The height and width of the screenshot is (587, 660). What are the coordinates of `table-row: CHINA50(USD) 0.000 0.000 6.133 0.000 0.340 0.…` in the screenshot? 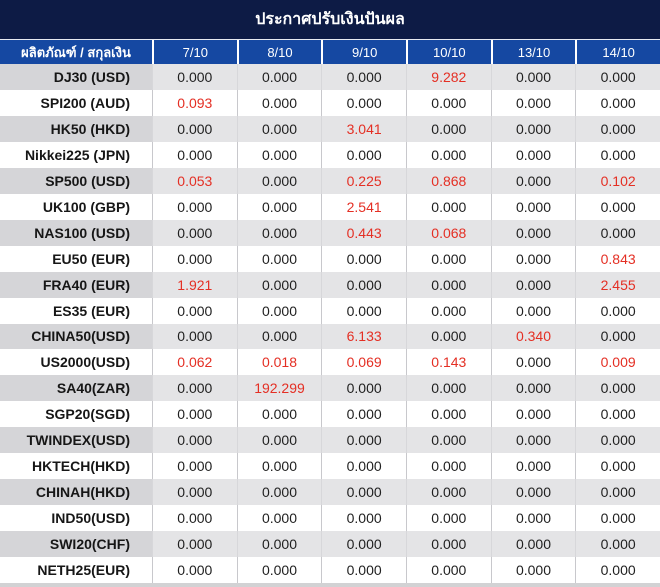 It's located at (330, 336).